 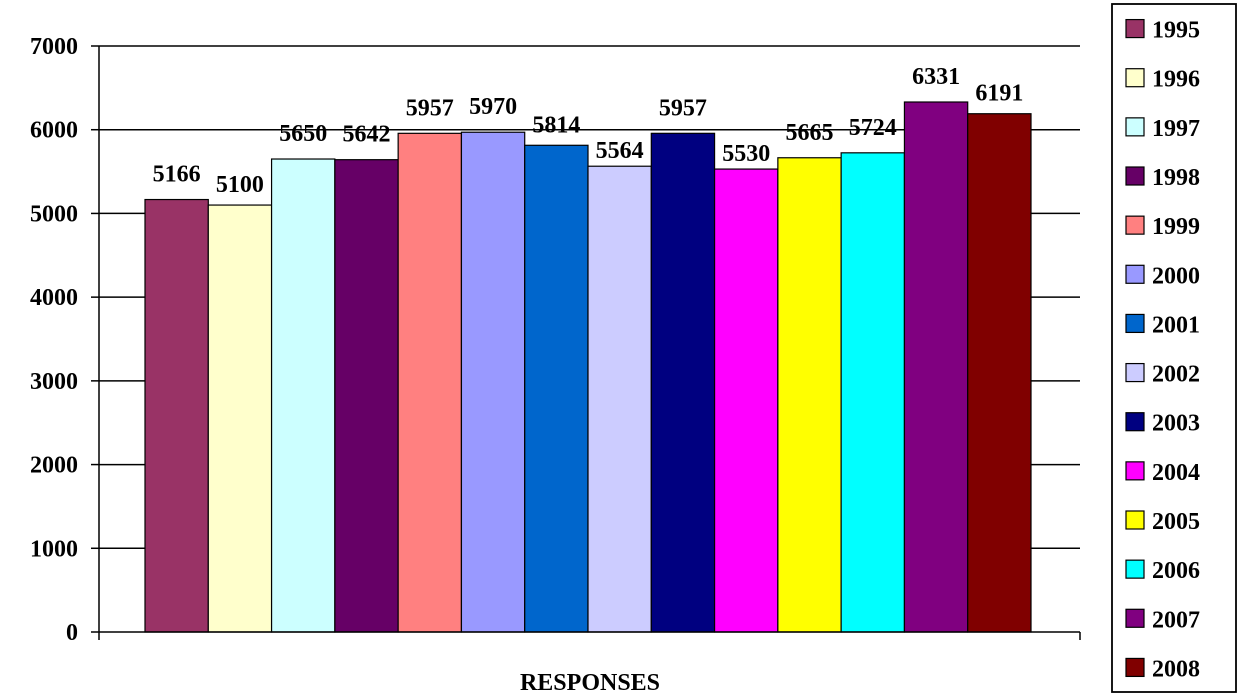 I want to click on legend-label: 2000, so click(x=1176, y=276).